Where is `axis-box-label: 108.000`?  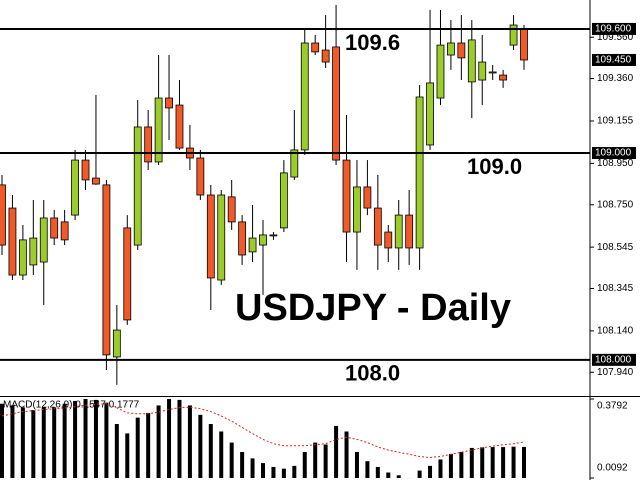 axis-box-label: 108.000 is located at coordinates (613, 359).